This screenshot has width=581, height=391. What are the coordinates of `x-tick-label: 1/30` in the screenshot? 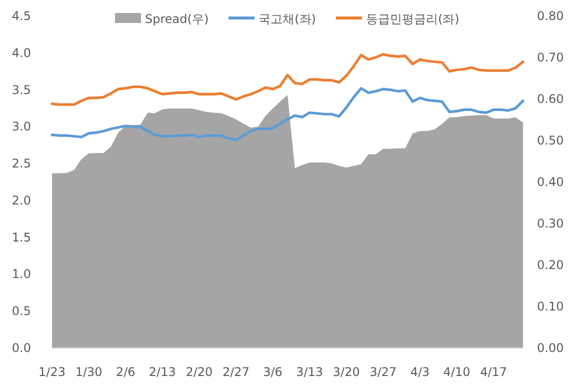 It's located at (88, 372).